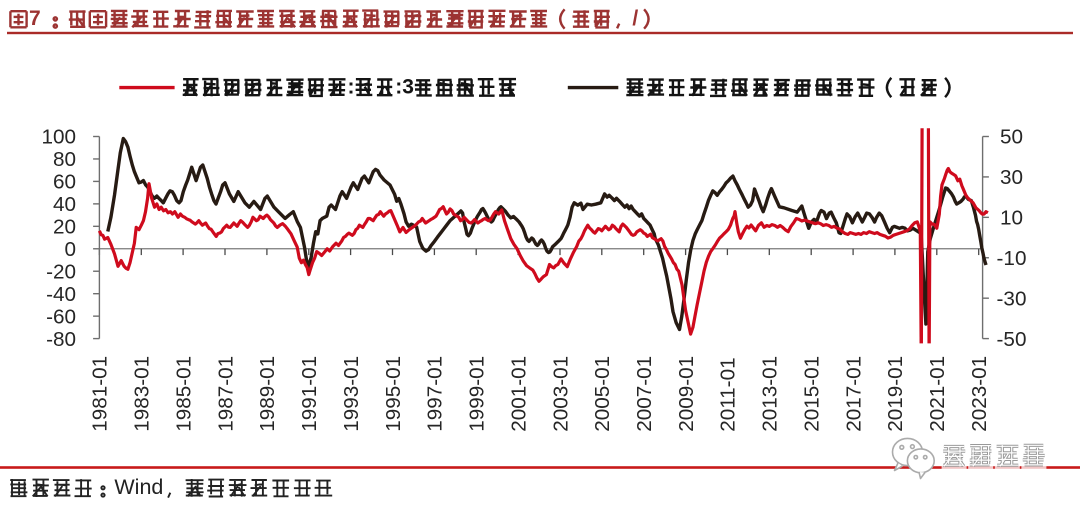 This screenshot has width=1080, height=506. Describe the element at coordinates (560, 394) in the screenshot. I see `svg-text: 2003-01` at that location.